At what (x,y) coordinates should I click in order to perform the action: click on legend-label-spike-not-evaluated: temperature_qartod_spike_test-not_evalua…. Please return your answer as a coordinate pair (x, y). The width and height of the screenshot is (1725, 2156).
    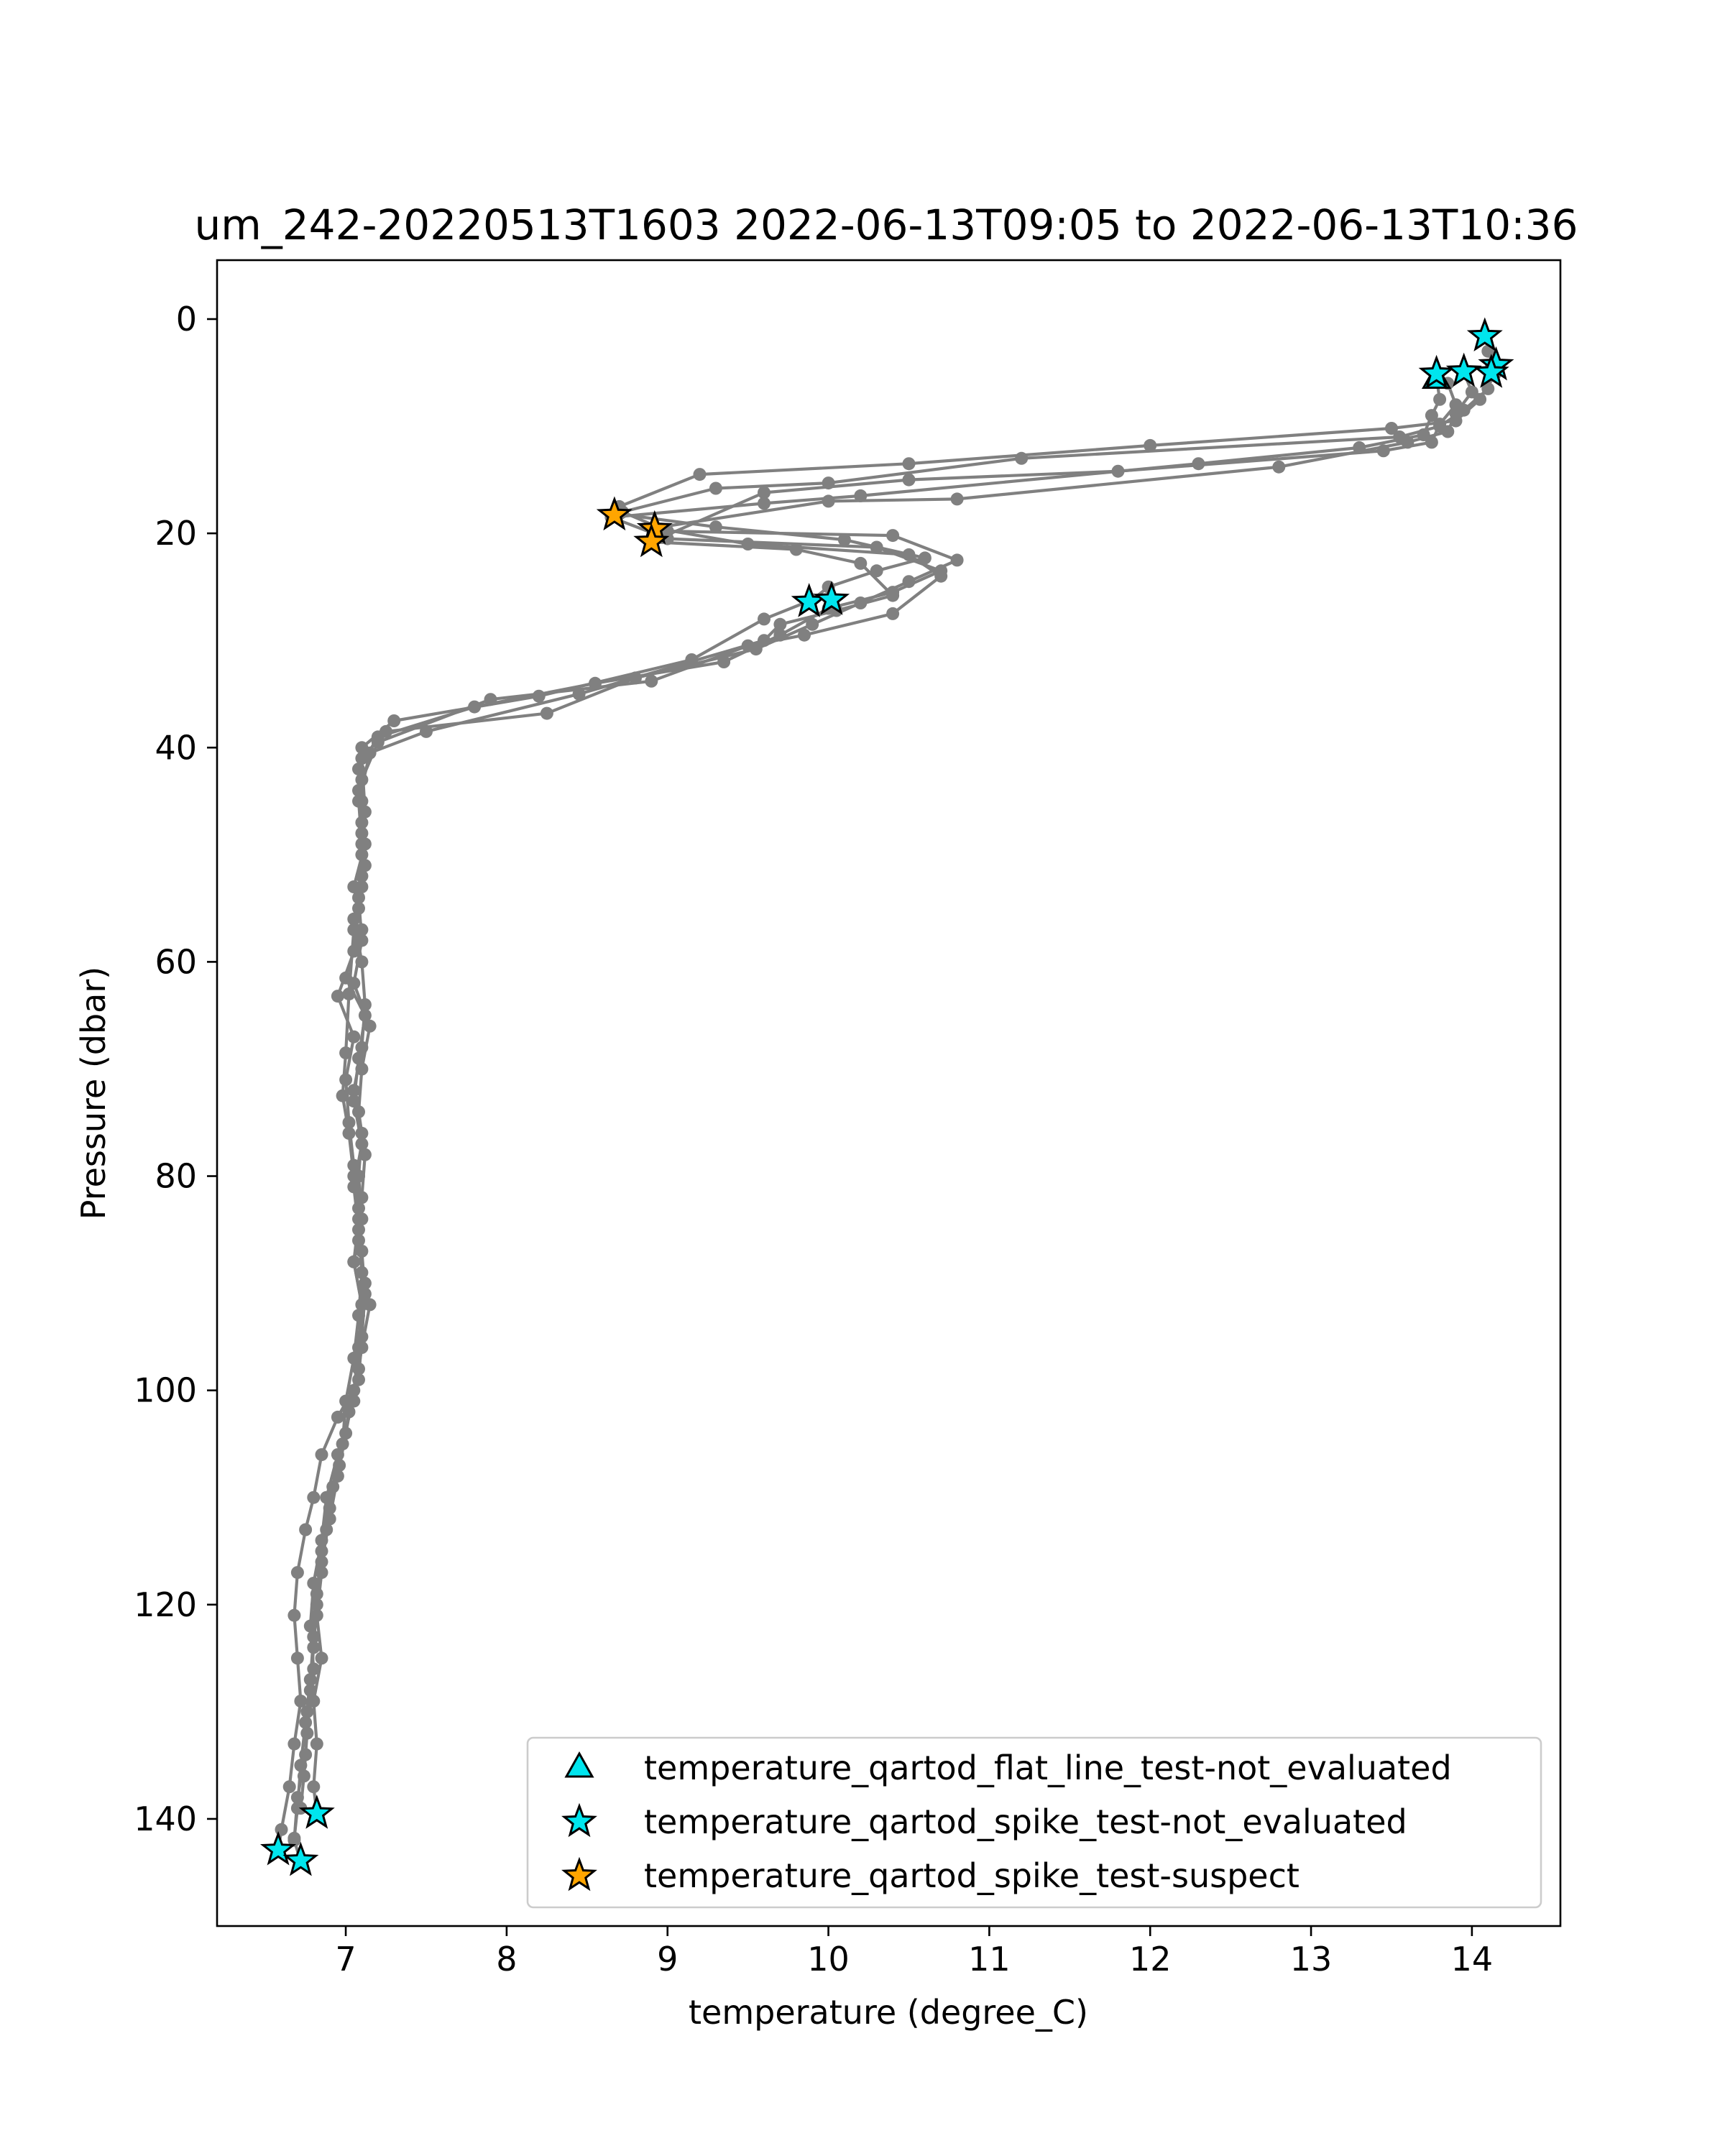
    Looking at the image, I should click on (1025, 1821).